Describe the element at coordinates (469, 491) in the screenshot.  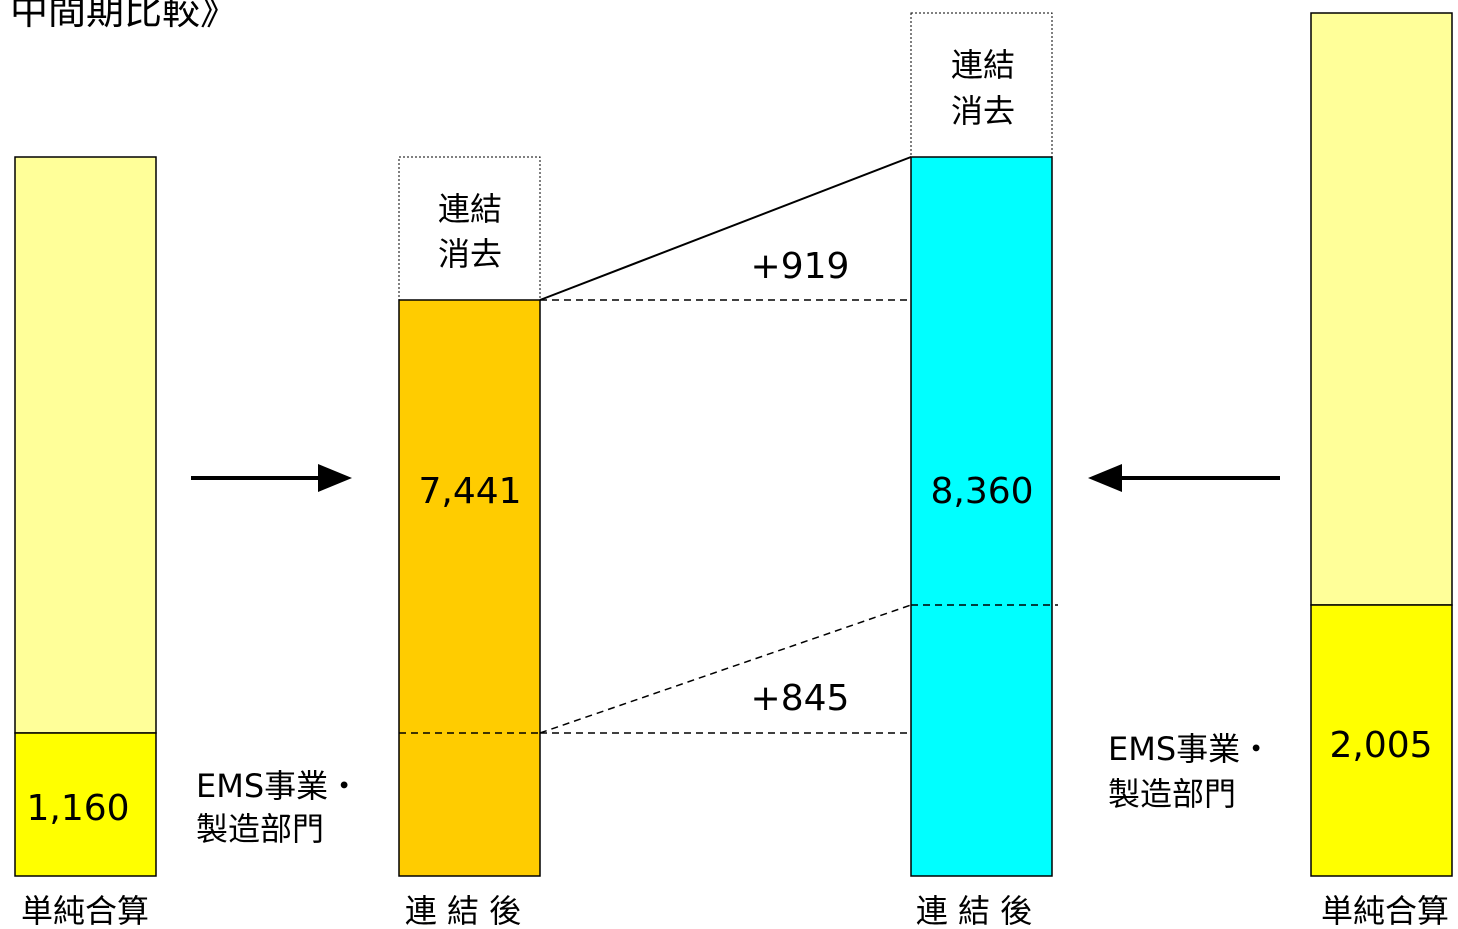
I see `left-consolidated-value: 7,441` at that location.